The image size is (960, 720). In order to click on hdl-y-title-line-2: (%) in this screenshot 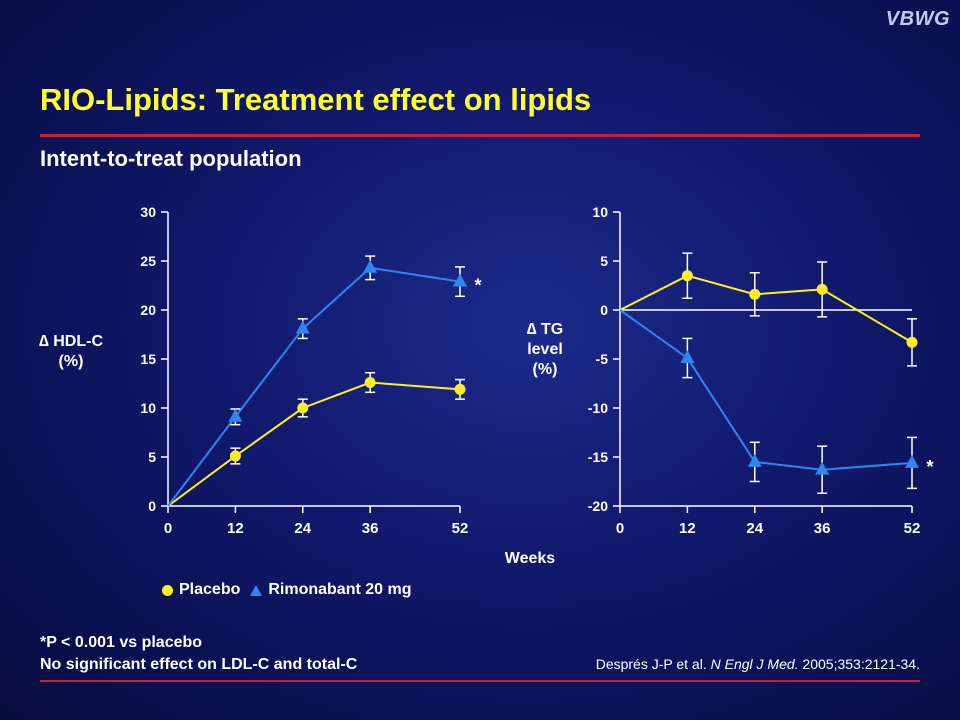, I will do `click(71, 361)`.